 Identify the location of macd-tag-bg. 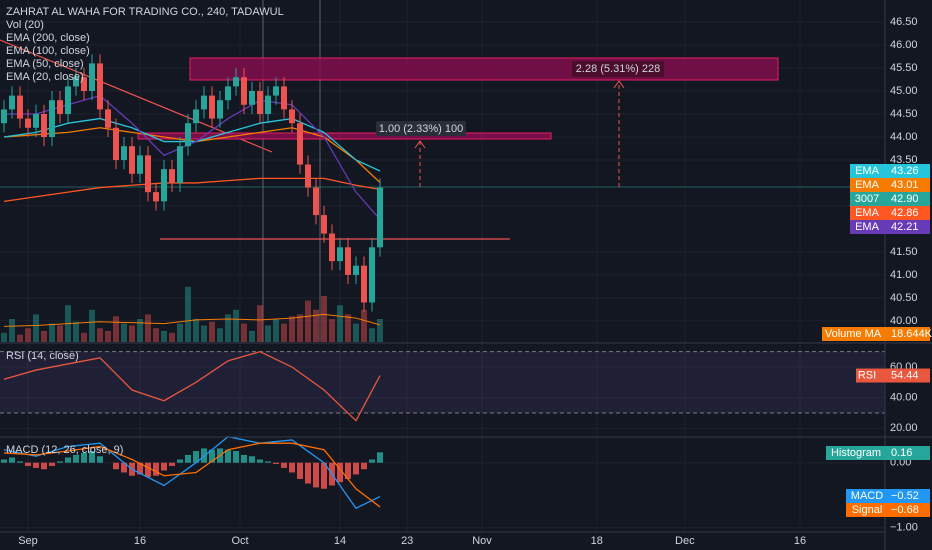
(888, 510).